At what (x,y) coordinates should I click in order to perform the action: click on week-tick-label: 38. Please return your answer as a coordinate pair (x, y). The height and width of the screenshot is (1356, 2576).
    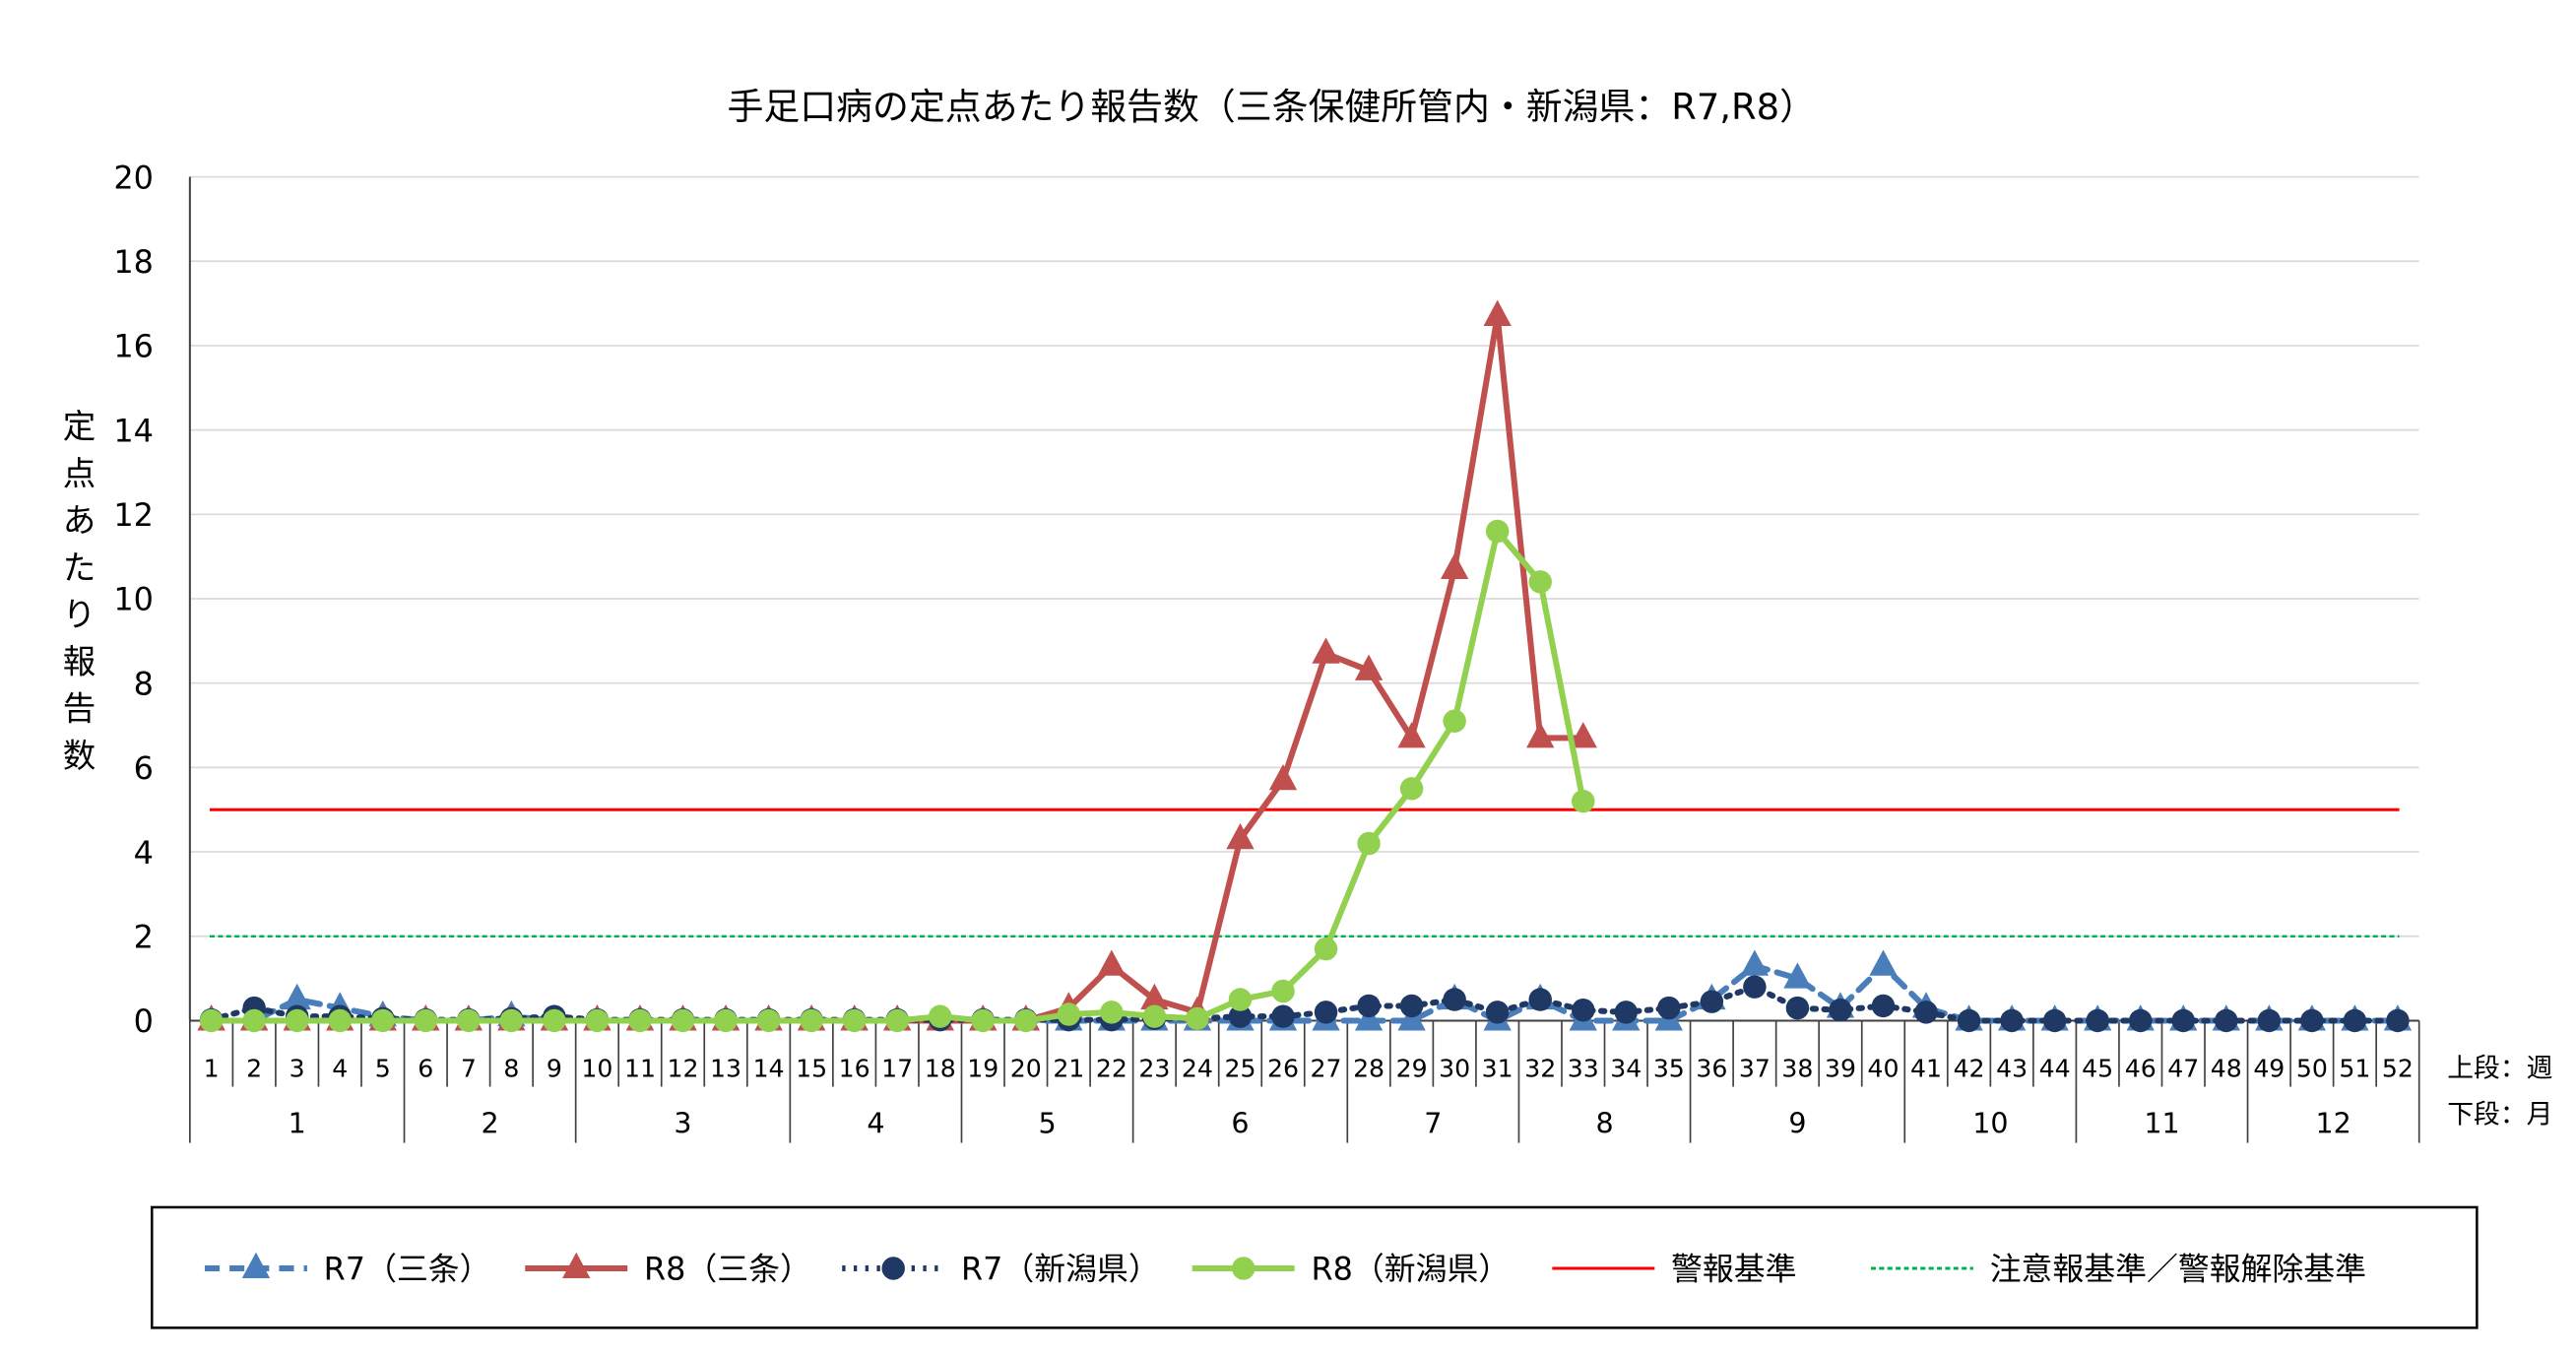
    Looking at the image, I should click on (1797, 1068).